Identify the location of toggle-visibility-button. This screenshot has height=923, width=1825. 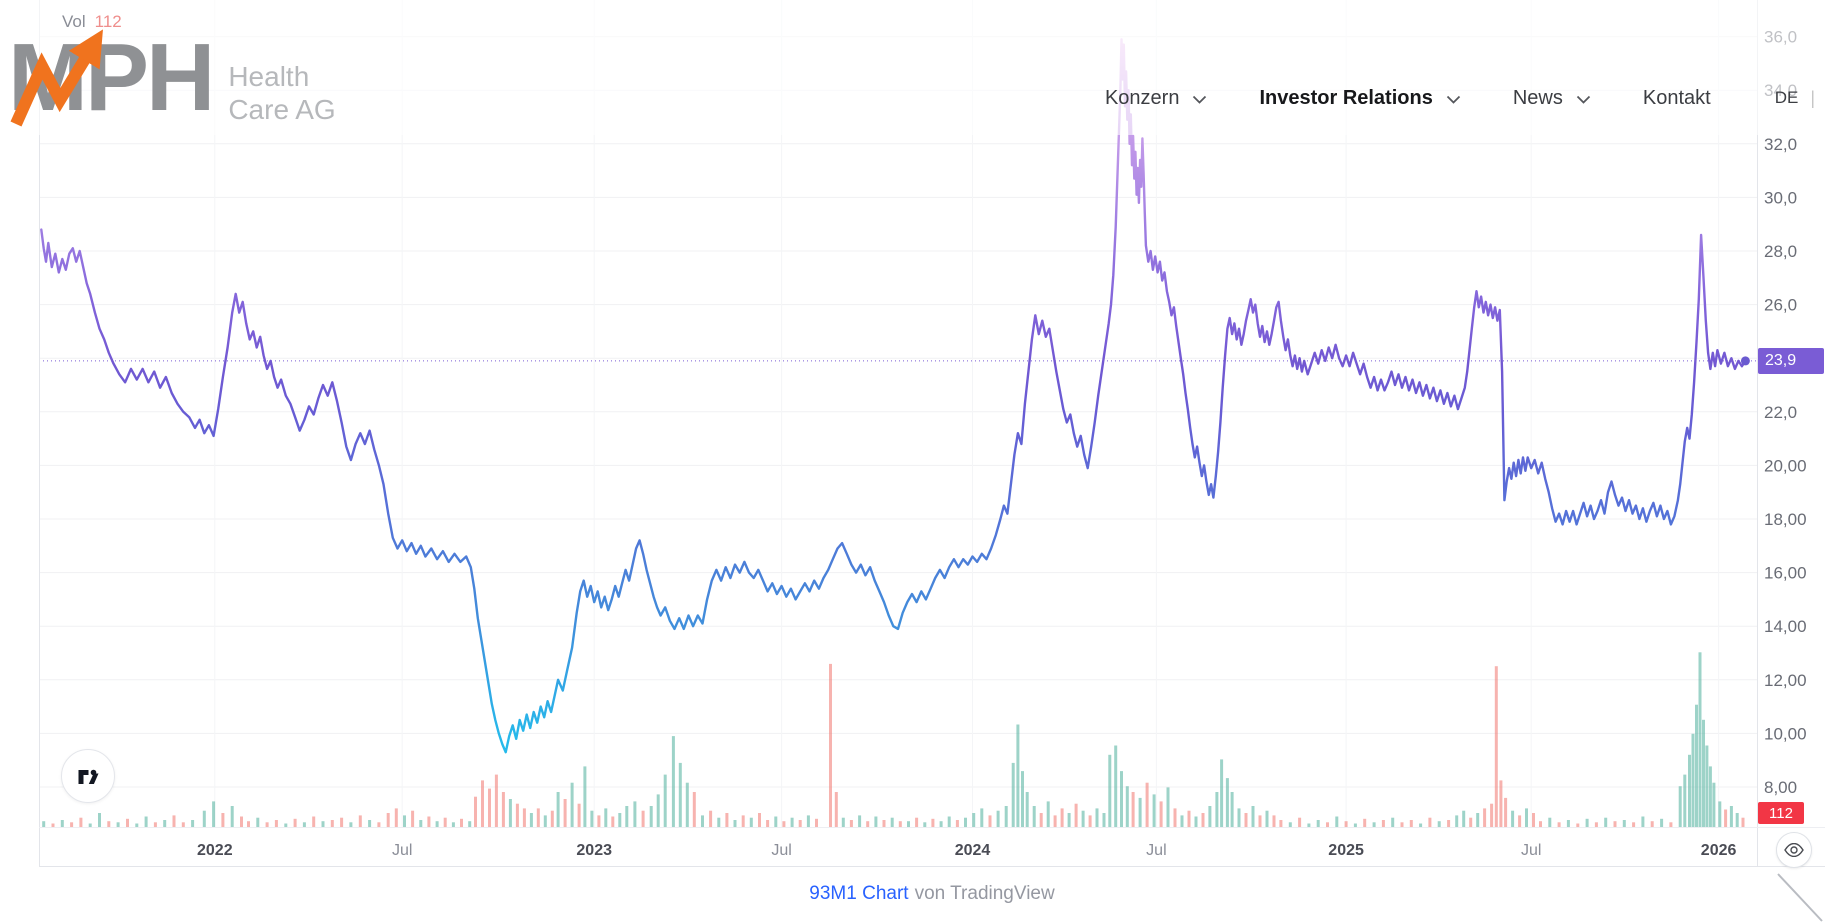
(1794, 850).